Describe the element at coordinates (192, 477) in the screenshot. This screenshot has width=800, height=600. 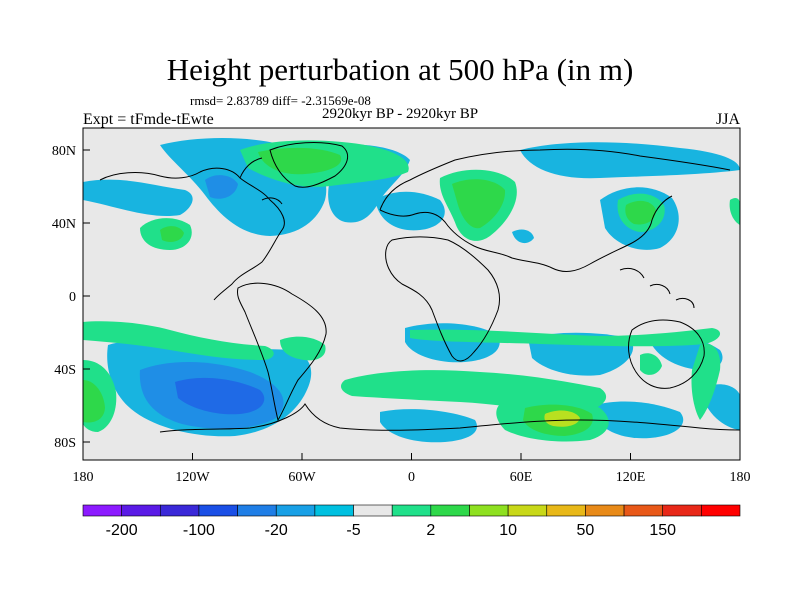
I see `lon-tick-label-1: 120W` at that location.